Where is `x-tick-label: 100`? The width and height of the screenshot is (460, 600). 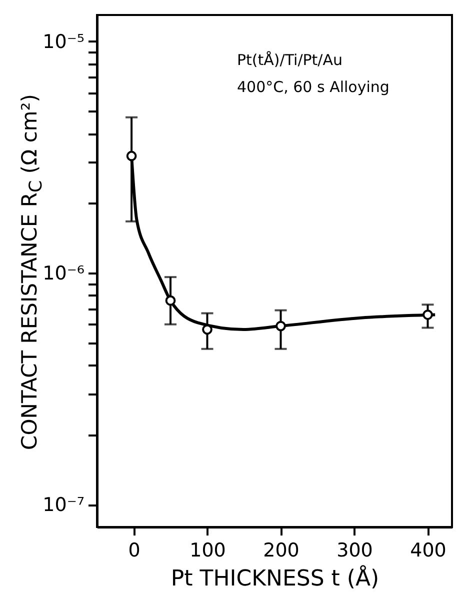 x-tick-label: 100 is located at coordinates (208, 551).